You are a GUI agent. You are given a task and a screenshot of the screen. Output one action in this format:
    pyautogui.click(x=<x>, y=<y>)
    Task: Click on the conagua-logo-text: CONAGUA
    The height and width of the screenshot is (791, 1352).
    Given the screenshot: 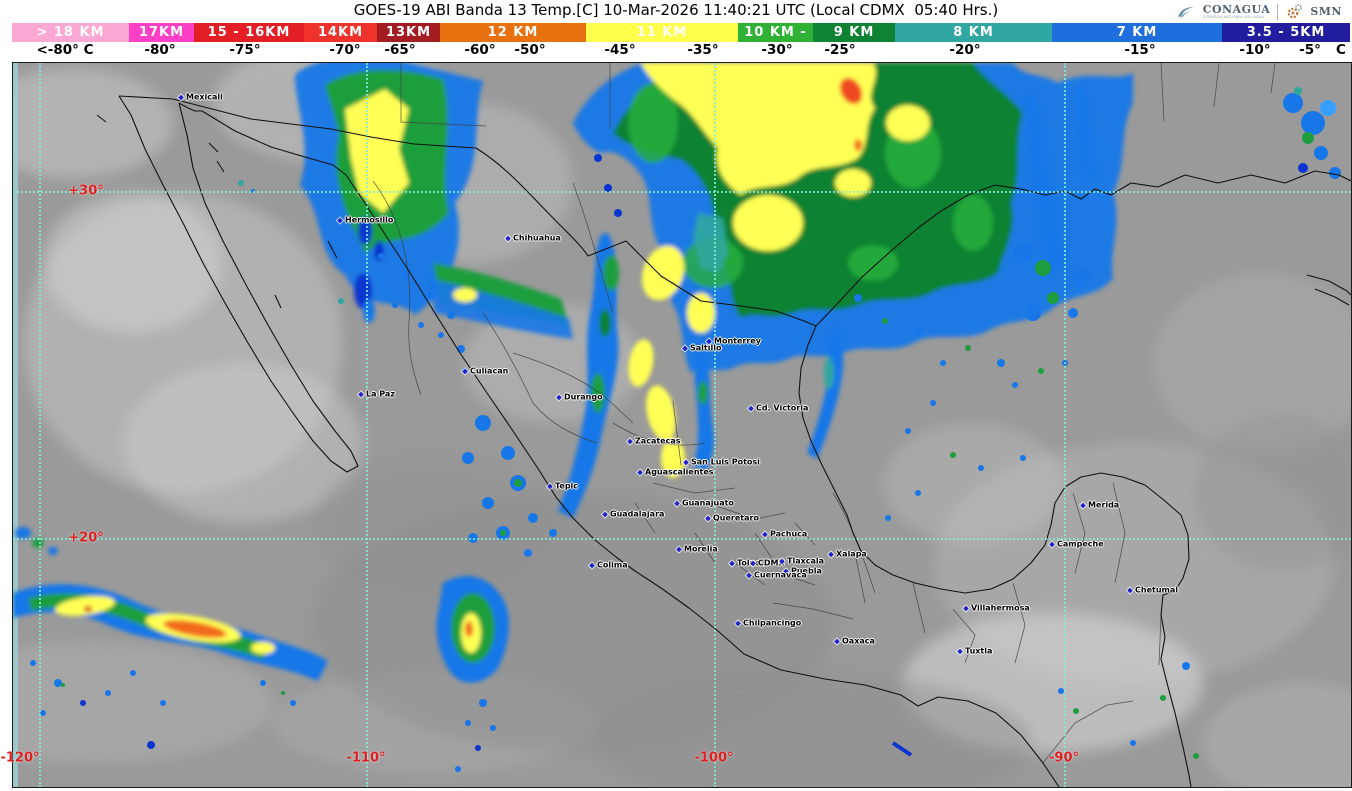 What is the action you would take?
    pyautogui.click(x=1236, y=9)
    